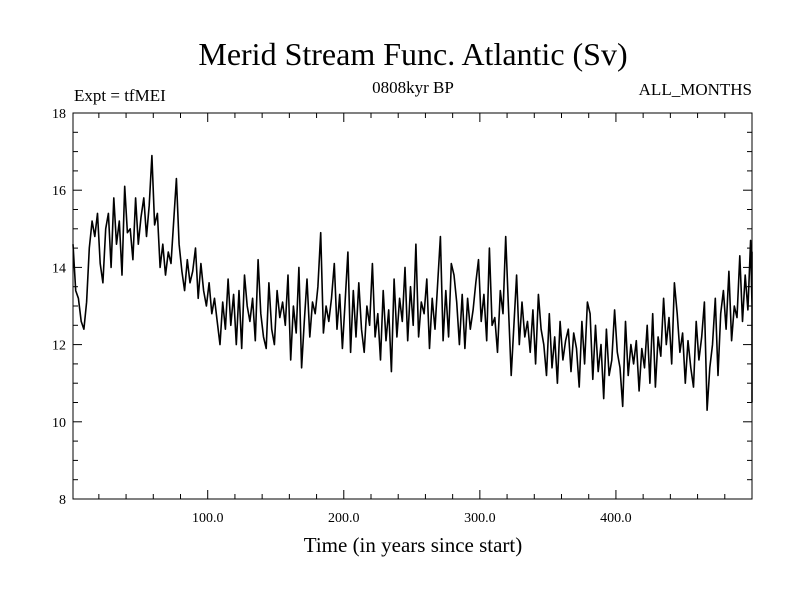 The height and width of the screenshot is (600, 800). What do you see at coordinates (344, 518) in the screenshot?
I see `x-tick-label: 200.0` at bounding box center [344, 518].